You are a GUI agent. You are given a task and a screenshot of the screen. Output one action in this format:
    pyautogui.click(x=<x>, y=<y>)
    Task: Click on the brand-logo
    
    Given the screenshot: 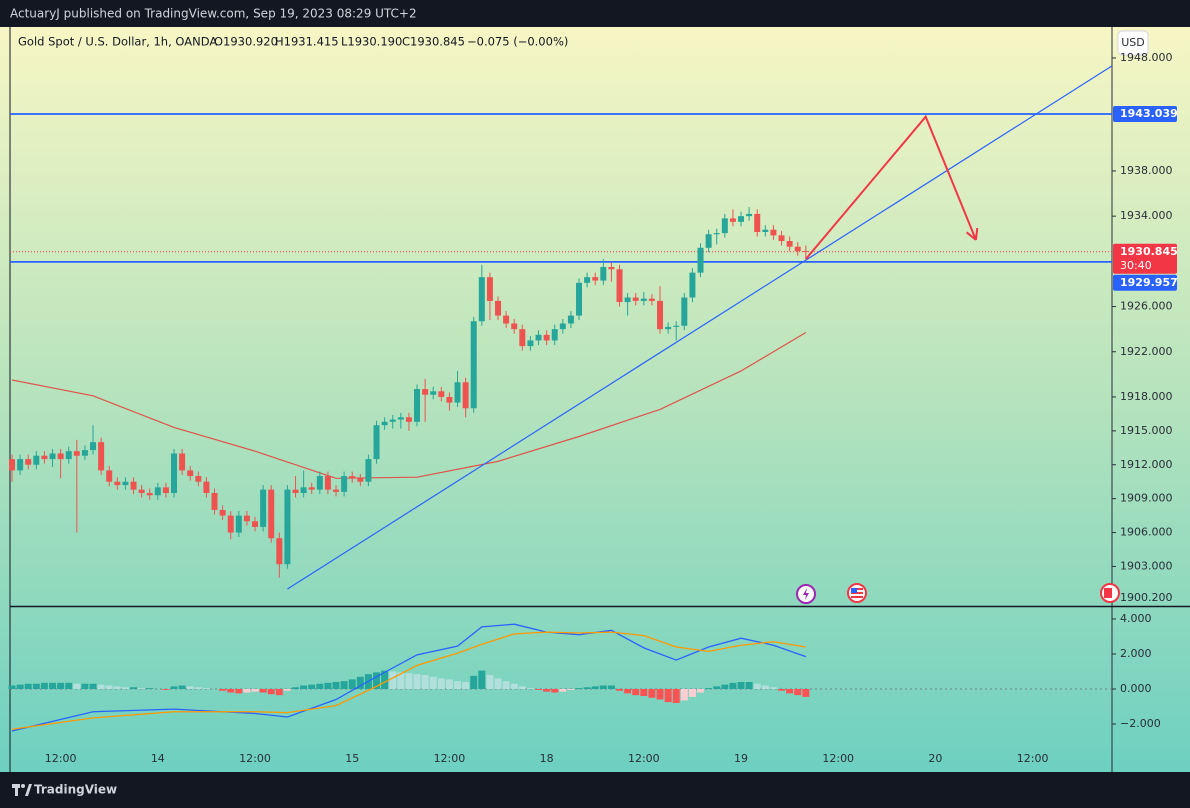 What is the action you would take?
    pyautogui.click(x=22, y=790)
    